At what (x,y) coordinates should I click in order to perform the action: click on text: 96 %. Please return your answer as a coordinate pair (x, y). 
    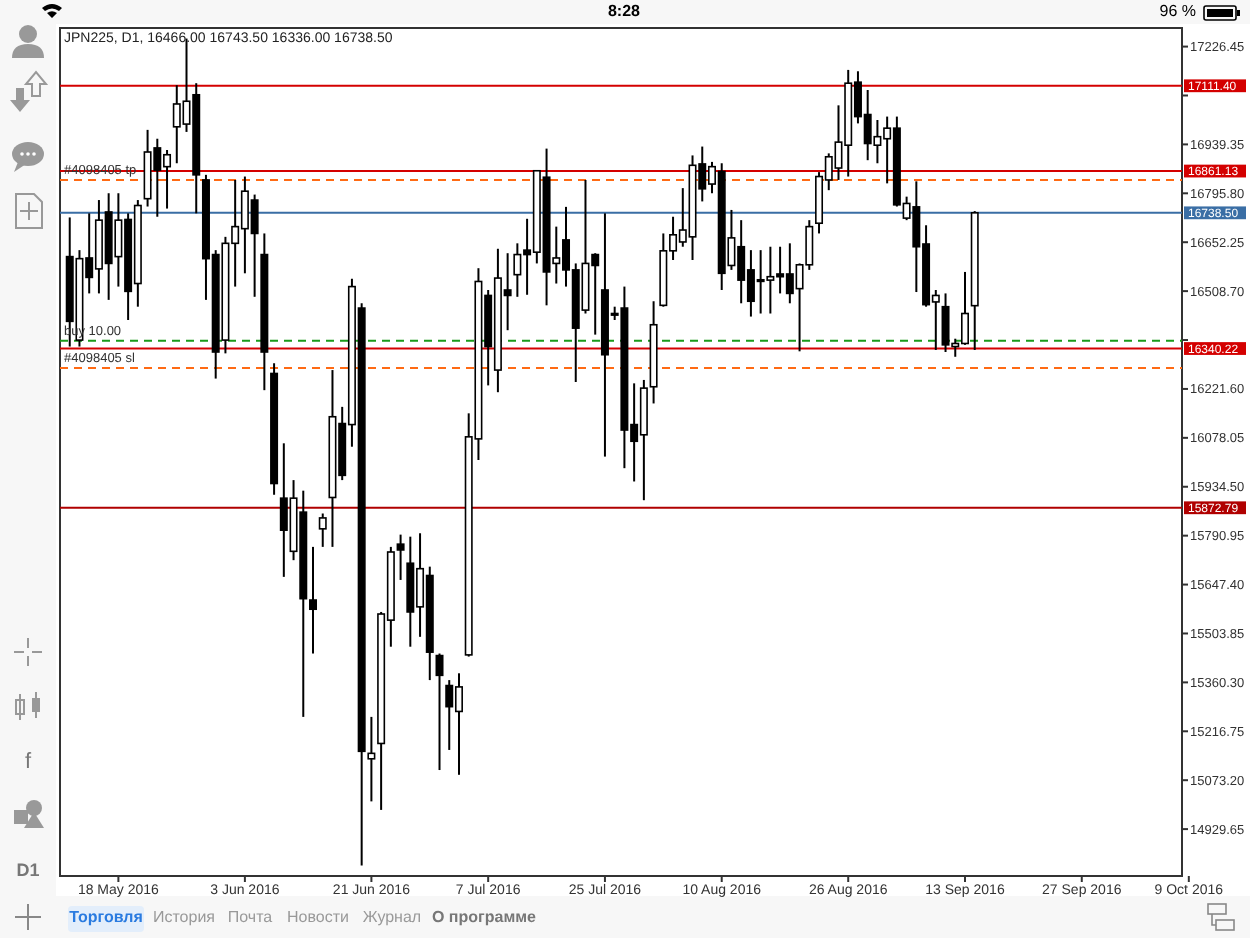
    Looking at the image, I should click on (1177, 11).